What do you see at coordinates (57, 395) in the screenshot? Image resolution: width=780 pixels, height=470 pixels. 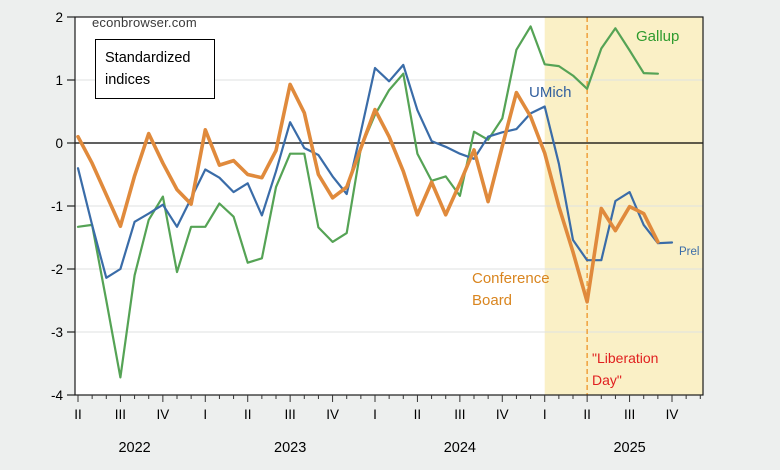 I see `y-tick-label--4: -4` at bounding box center [57, 395].